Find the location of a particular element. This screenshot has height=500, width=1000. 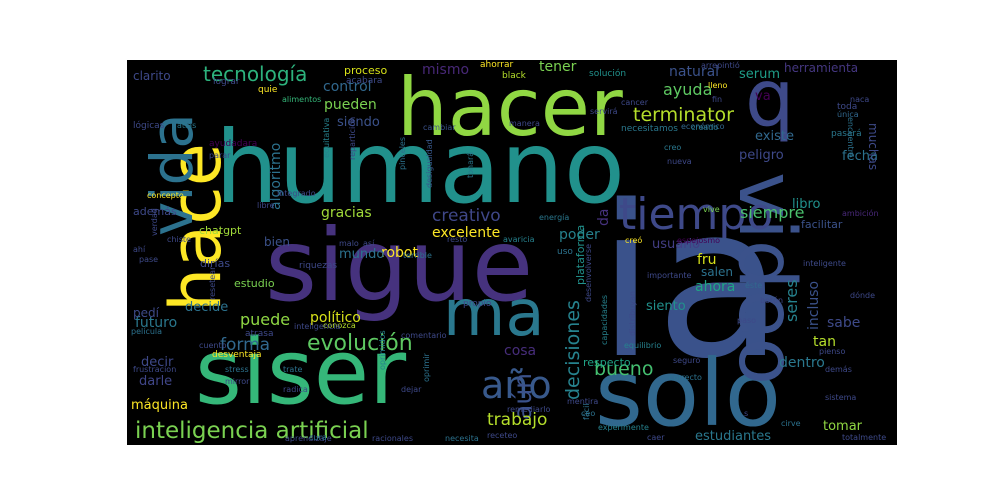

cloud-word: ceo is located at coordinates (588, 413).